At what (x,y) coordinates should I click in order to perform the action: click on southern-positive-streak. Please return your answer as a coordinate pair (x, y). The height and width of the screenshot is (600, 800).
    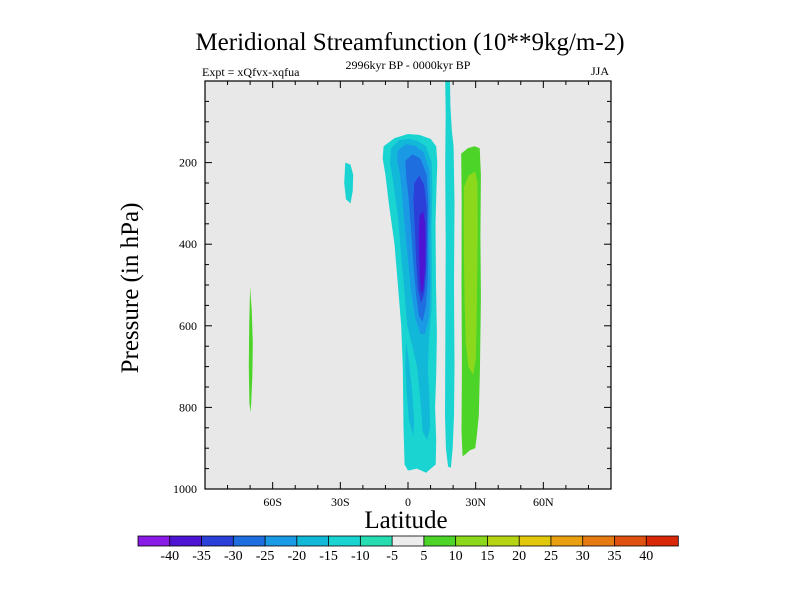
    Looking at the image, I should click on (250, 350).